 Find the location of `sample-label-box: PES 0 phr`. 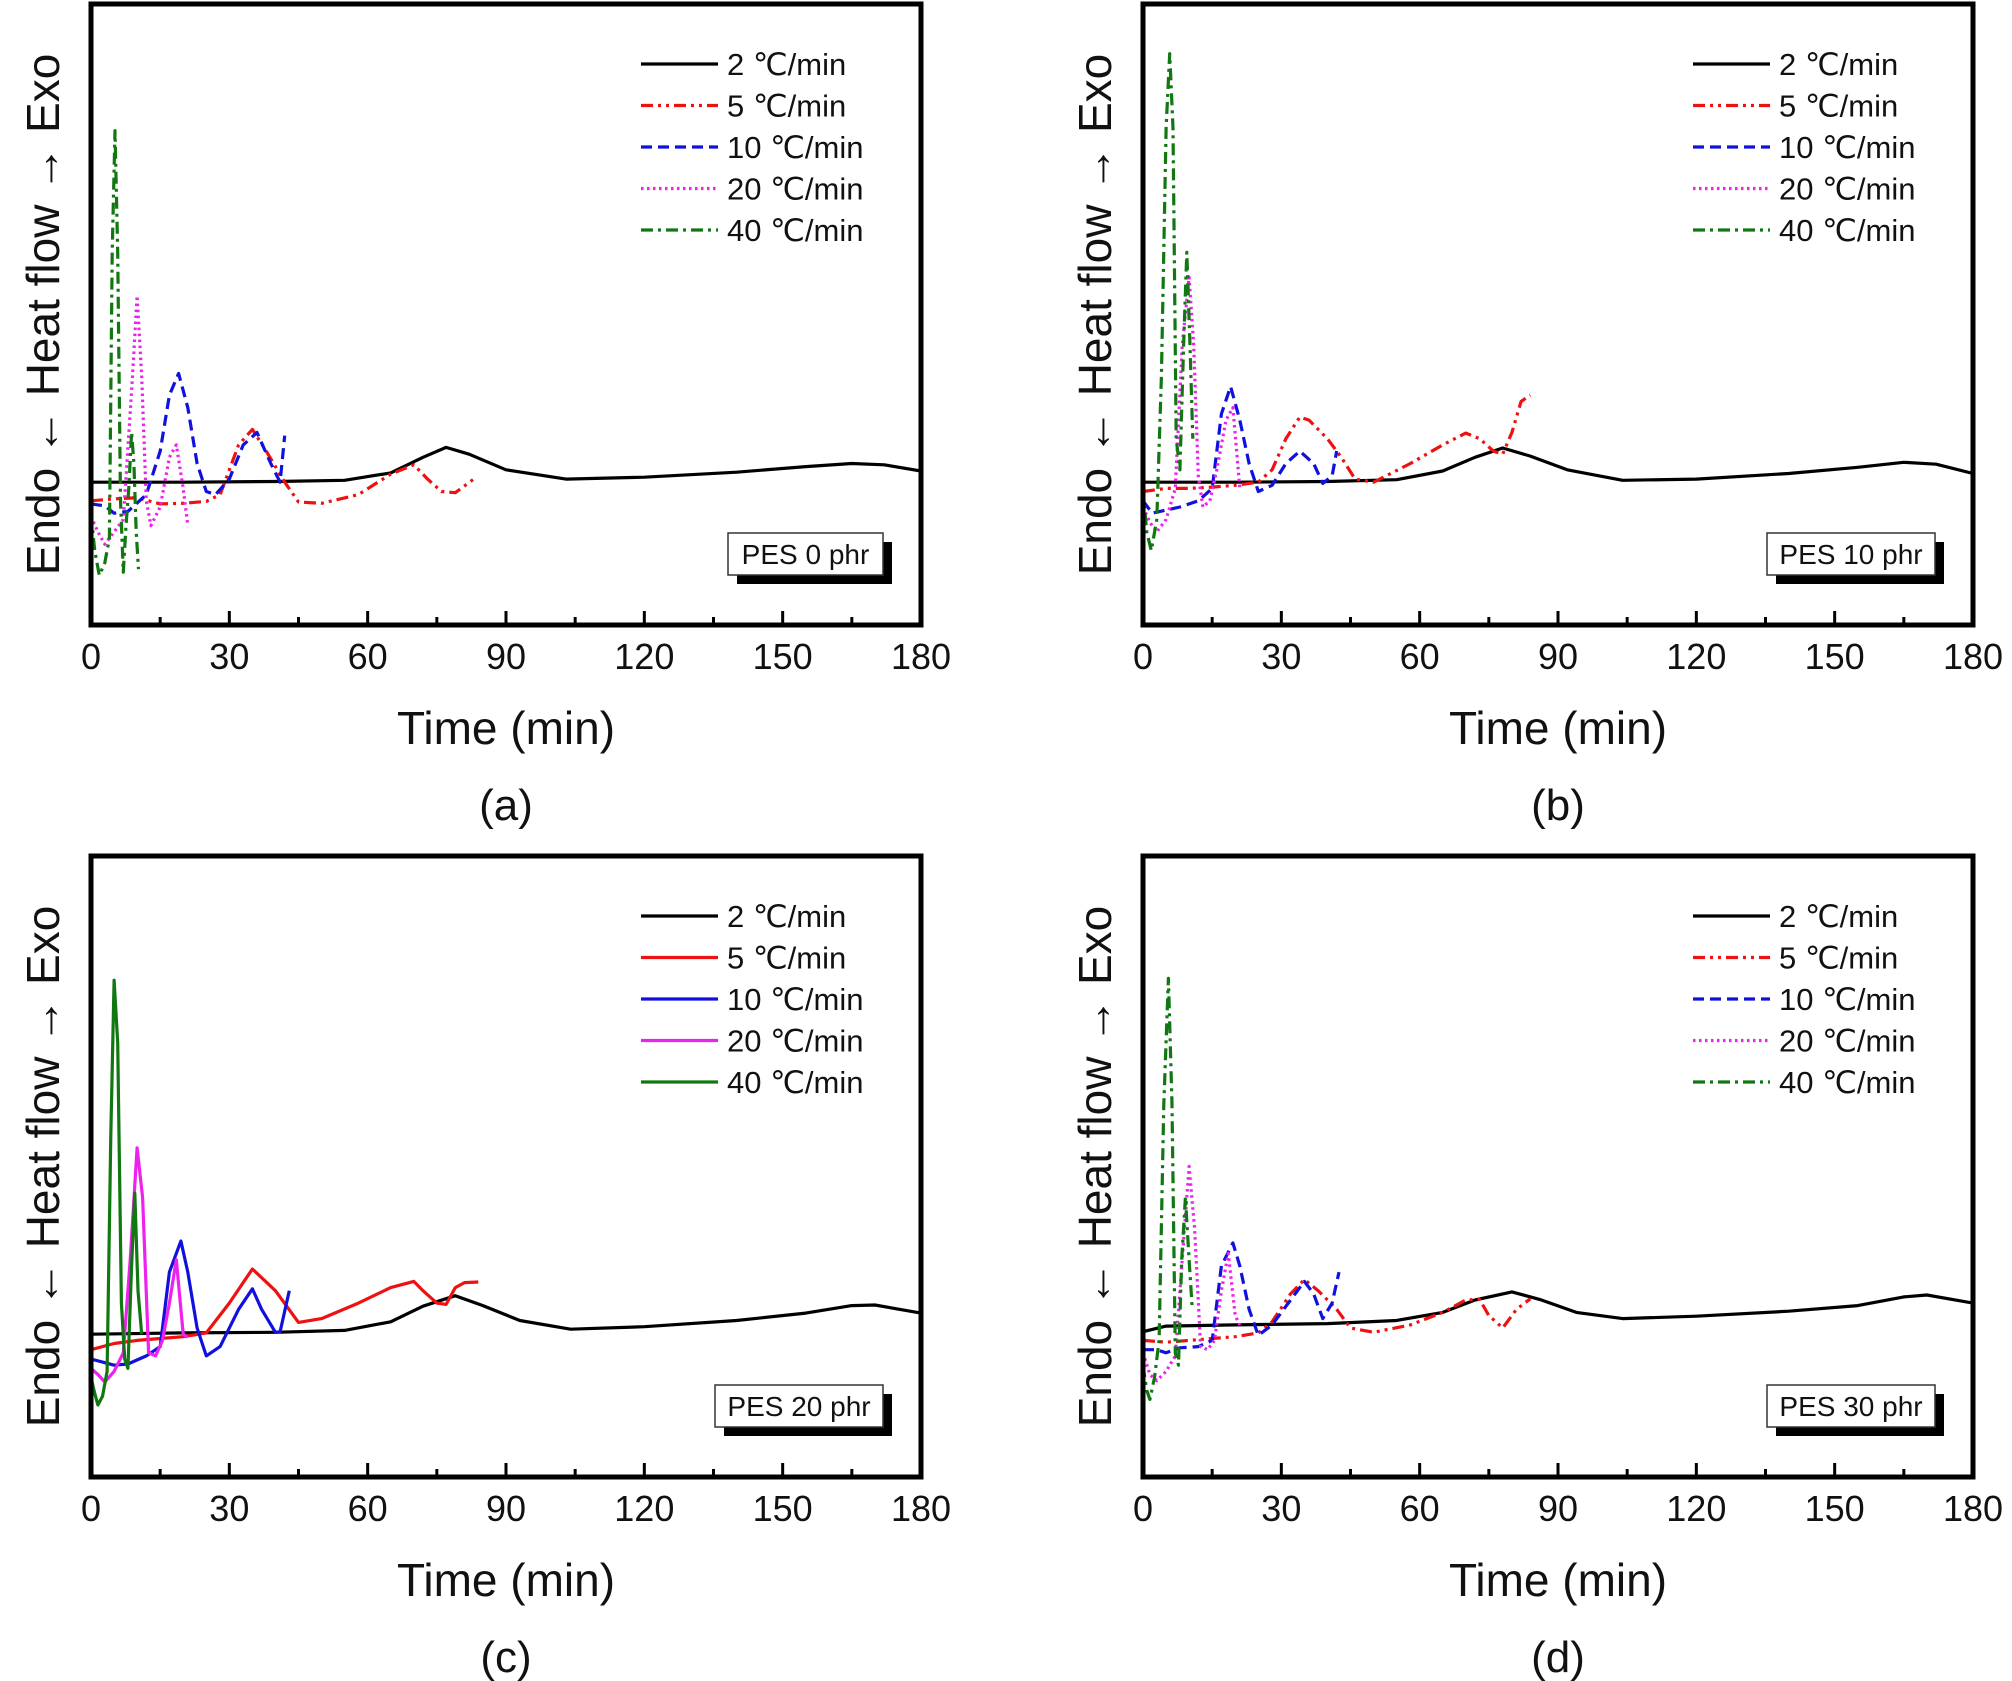

sample-label-box: PES 0 phr is located at coordinates (809, 558).